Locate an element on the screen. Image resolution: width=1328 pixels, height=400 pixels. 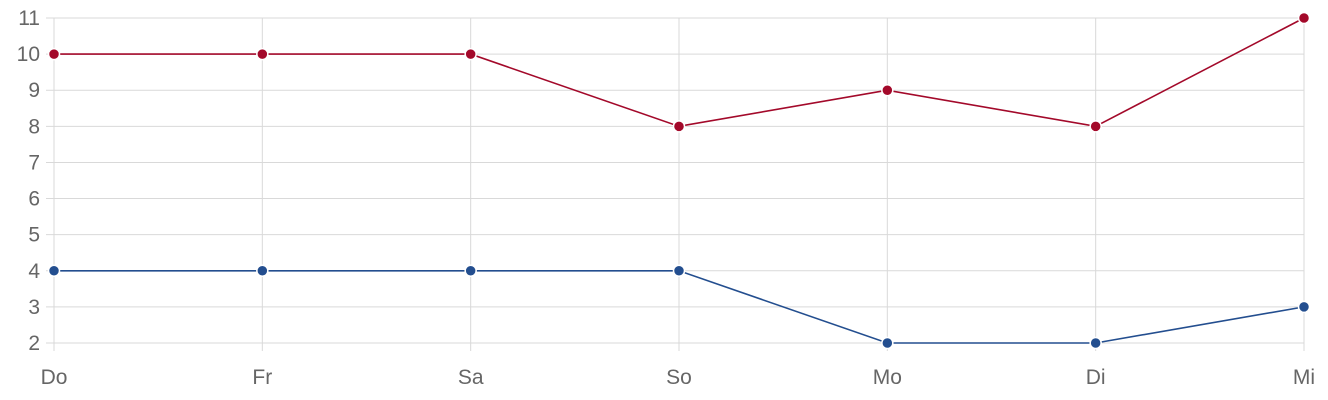
y-tick-label: 8 is located at coordinates (34, 126).